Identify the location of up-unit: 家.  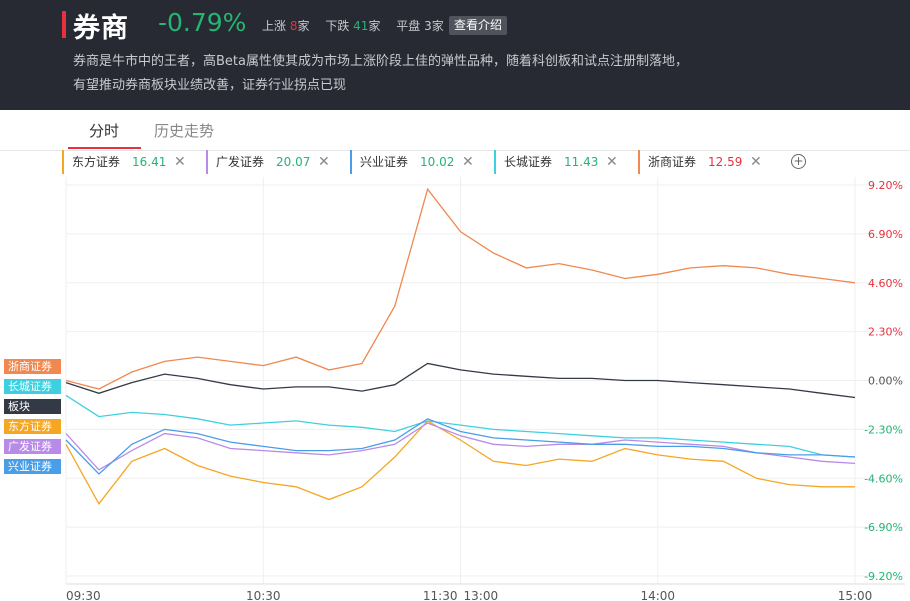
(303, 26).